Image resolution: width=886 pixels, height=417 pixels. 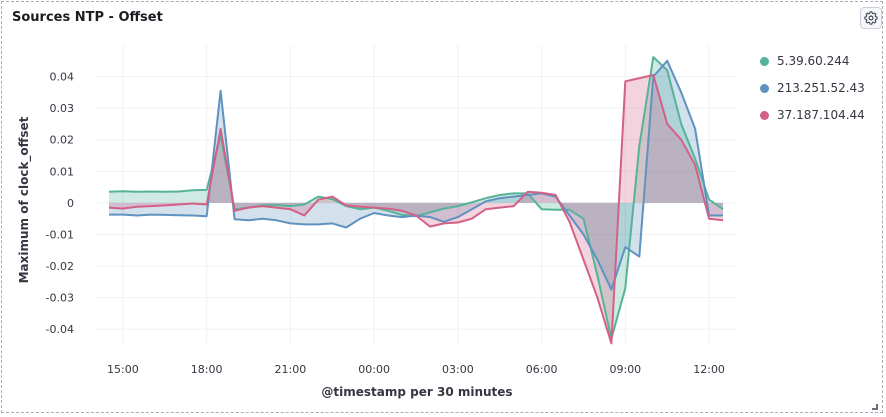 I want to click on chart-legend: 5.39.60.244 213.251.52.43 37.187.104.44, so click(x=812, y=90).